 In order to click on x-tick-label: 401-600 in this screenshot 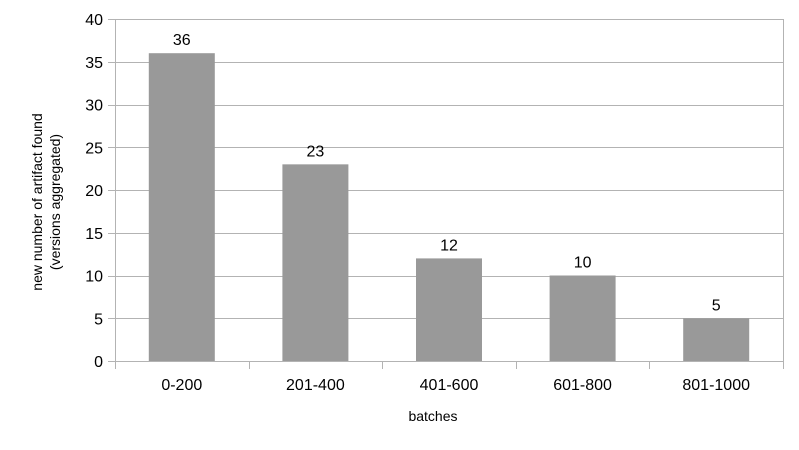, I will do `click(449, 385)`.